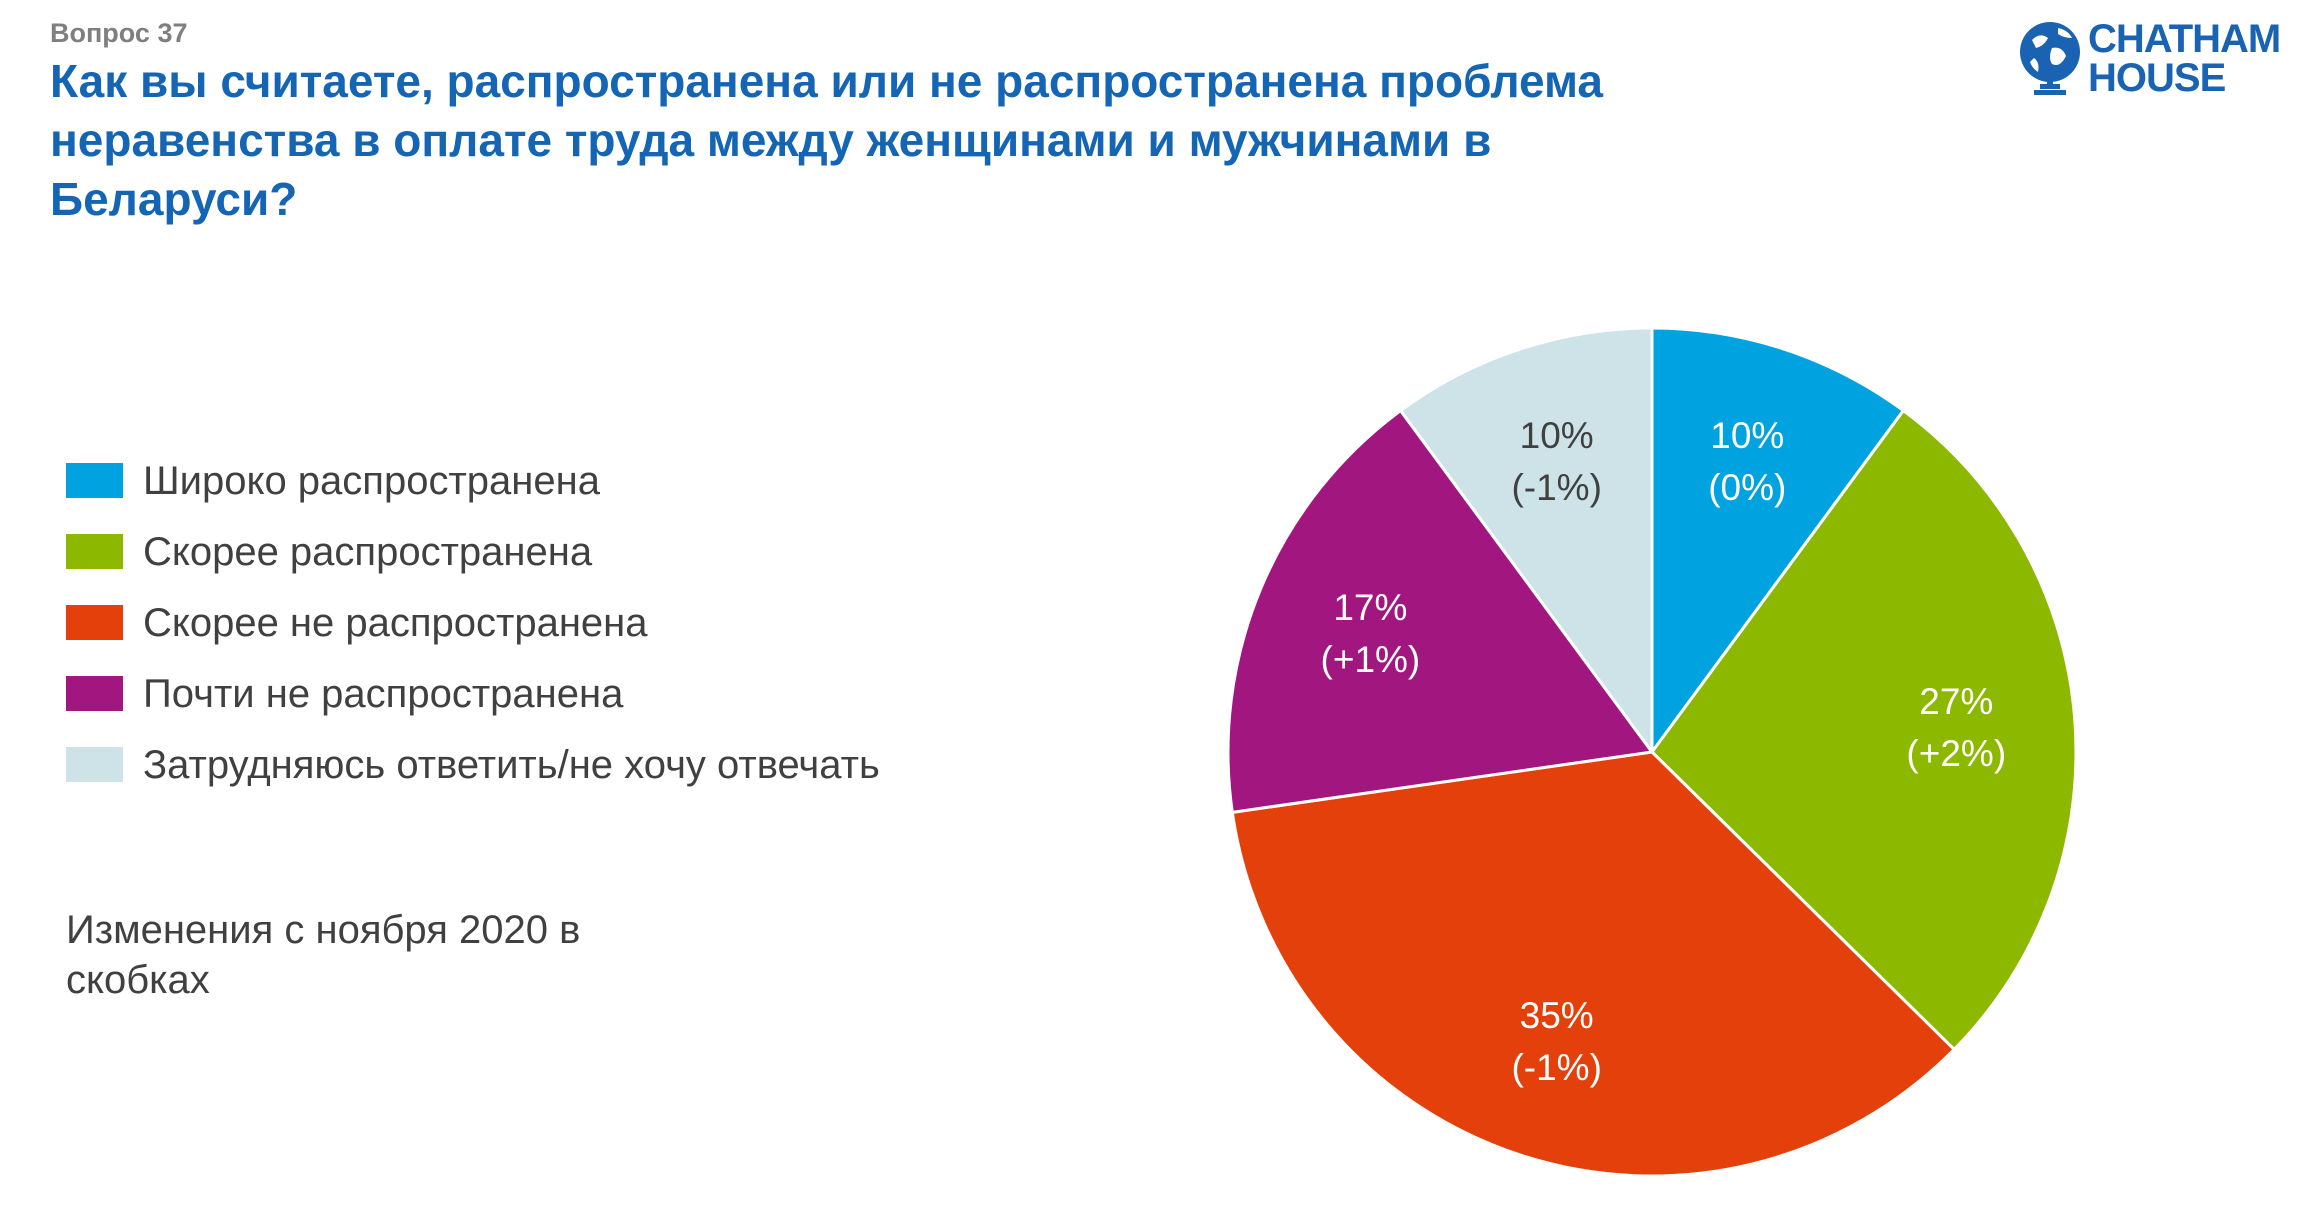 The width and height of the screenshot is (2300, 1207). What do you see at coordinates (383, 694) in the screenshot?
I see `legend-label: Почти не распространена` at bounding box center [383, 694].